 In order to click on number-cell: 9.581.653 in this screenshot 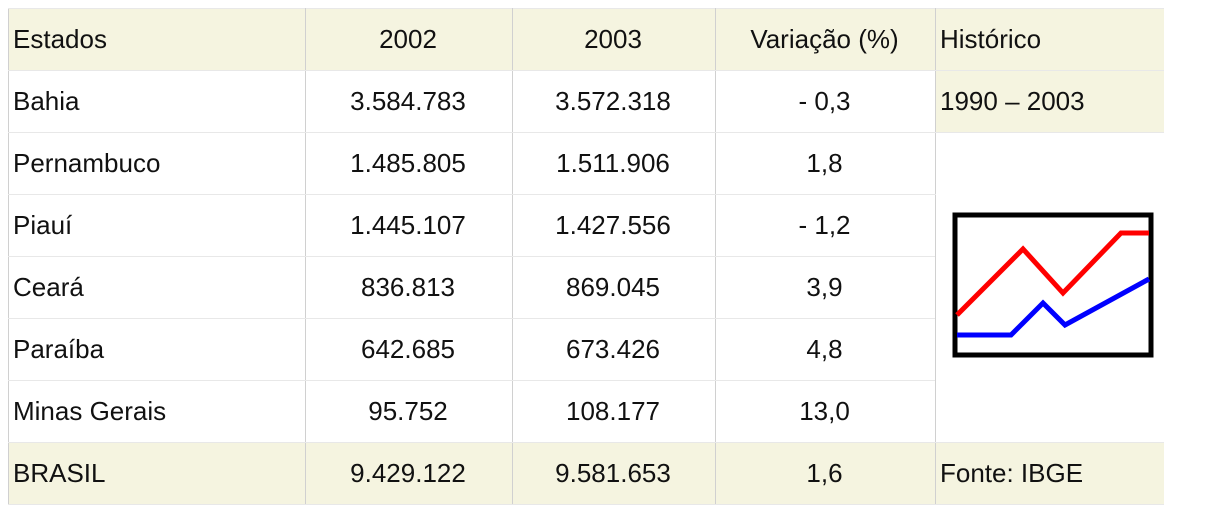, I will do `click(614, 473)`.